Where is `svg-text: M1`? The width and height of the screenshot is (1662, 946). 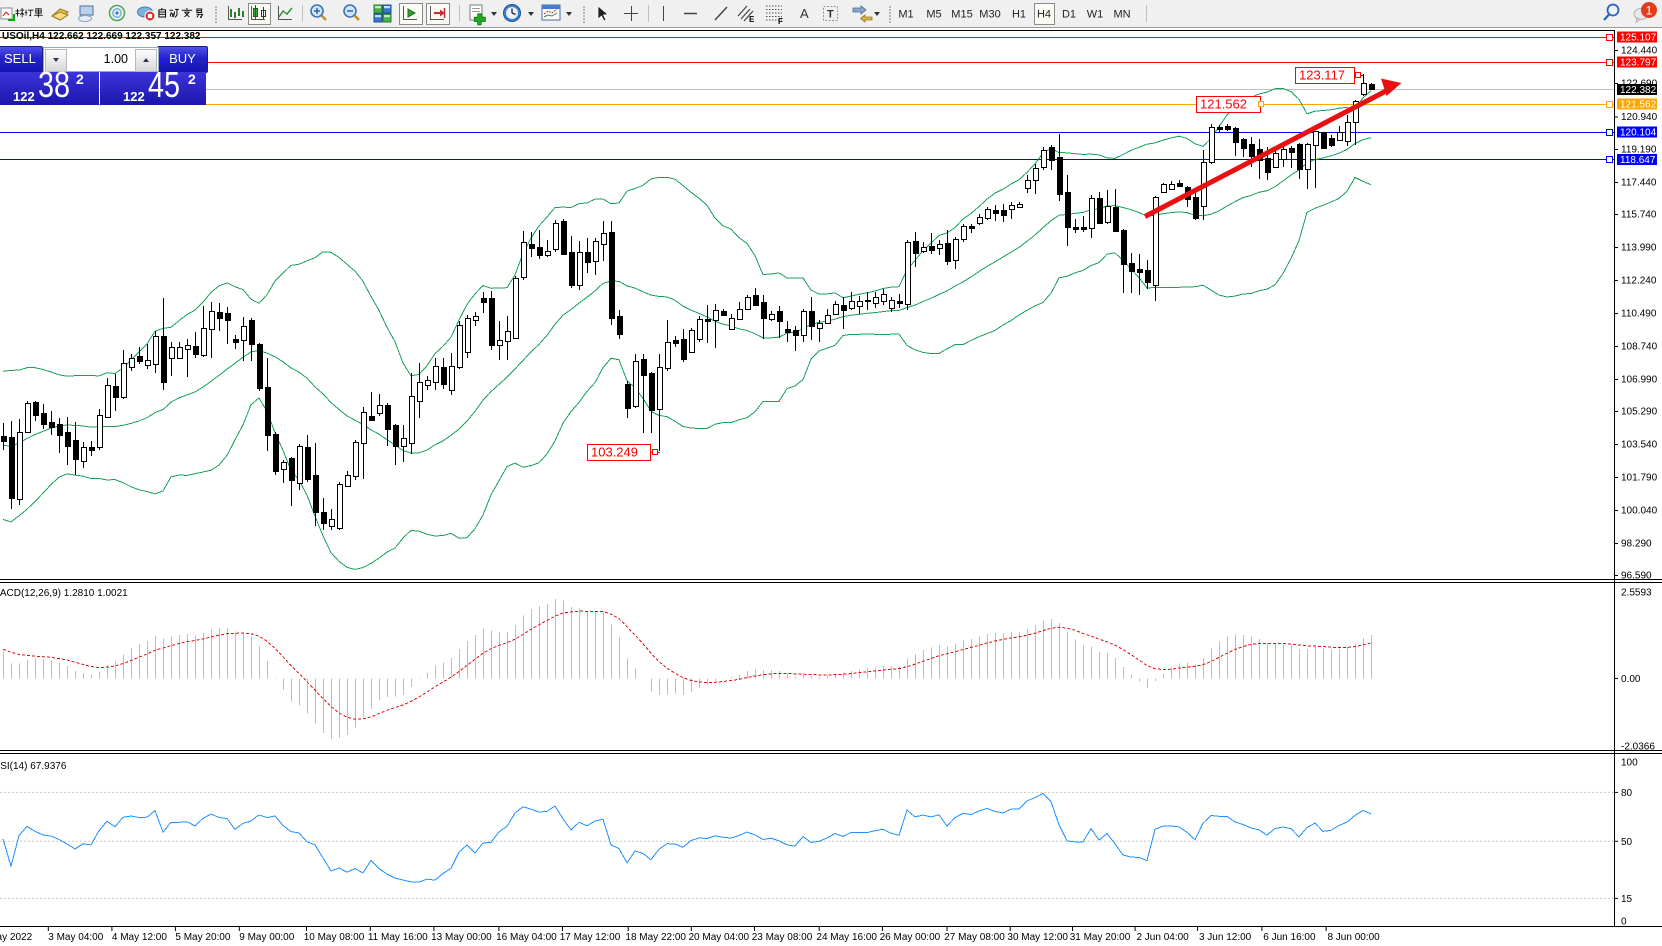 svg-text: M1 is located at coordinates (905, 15).